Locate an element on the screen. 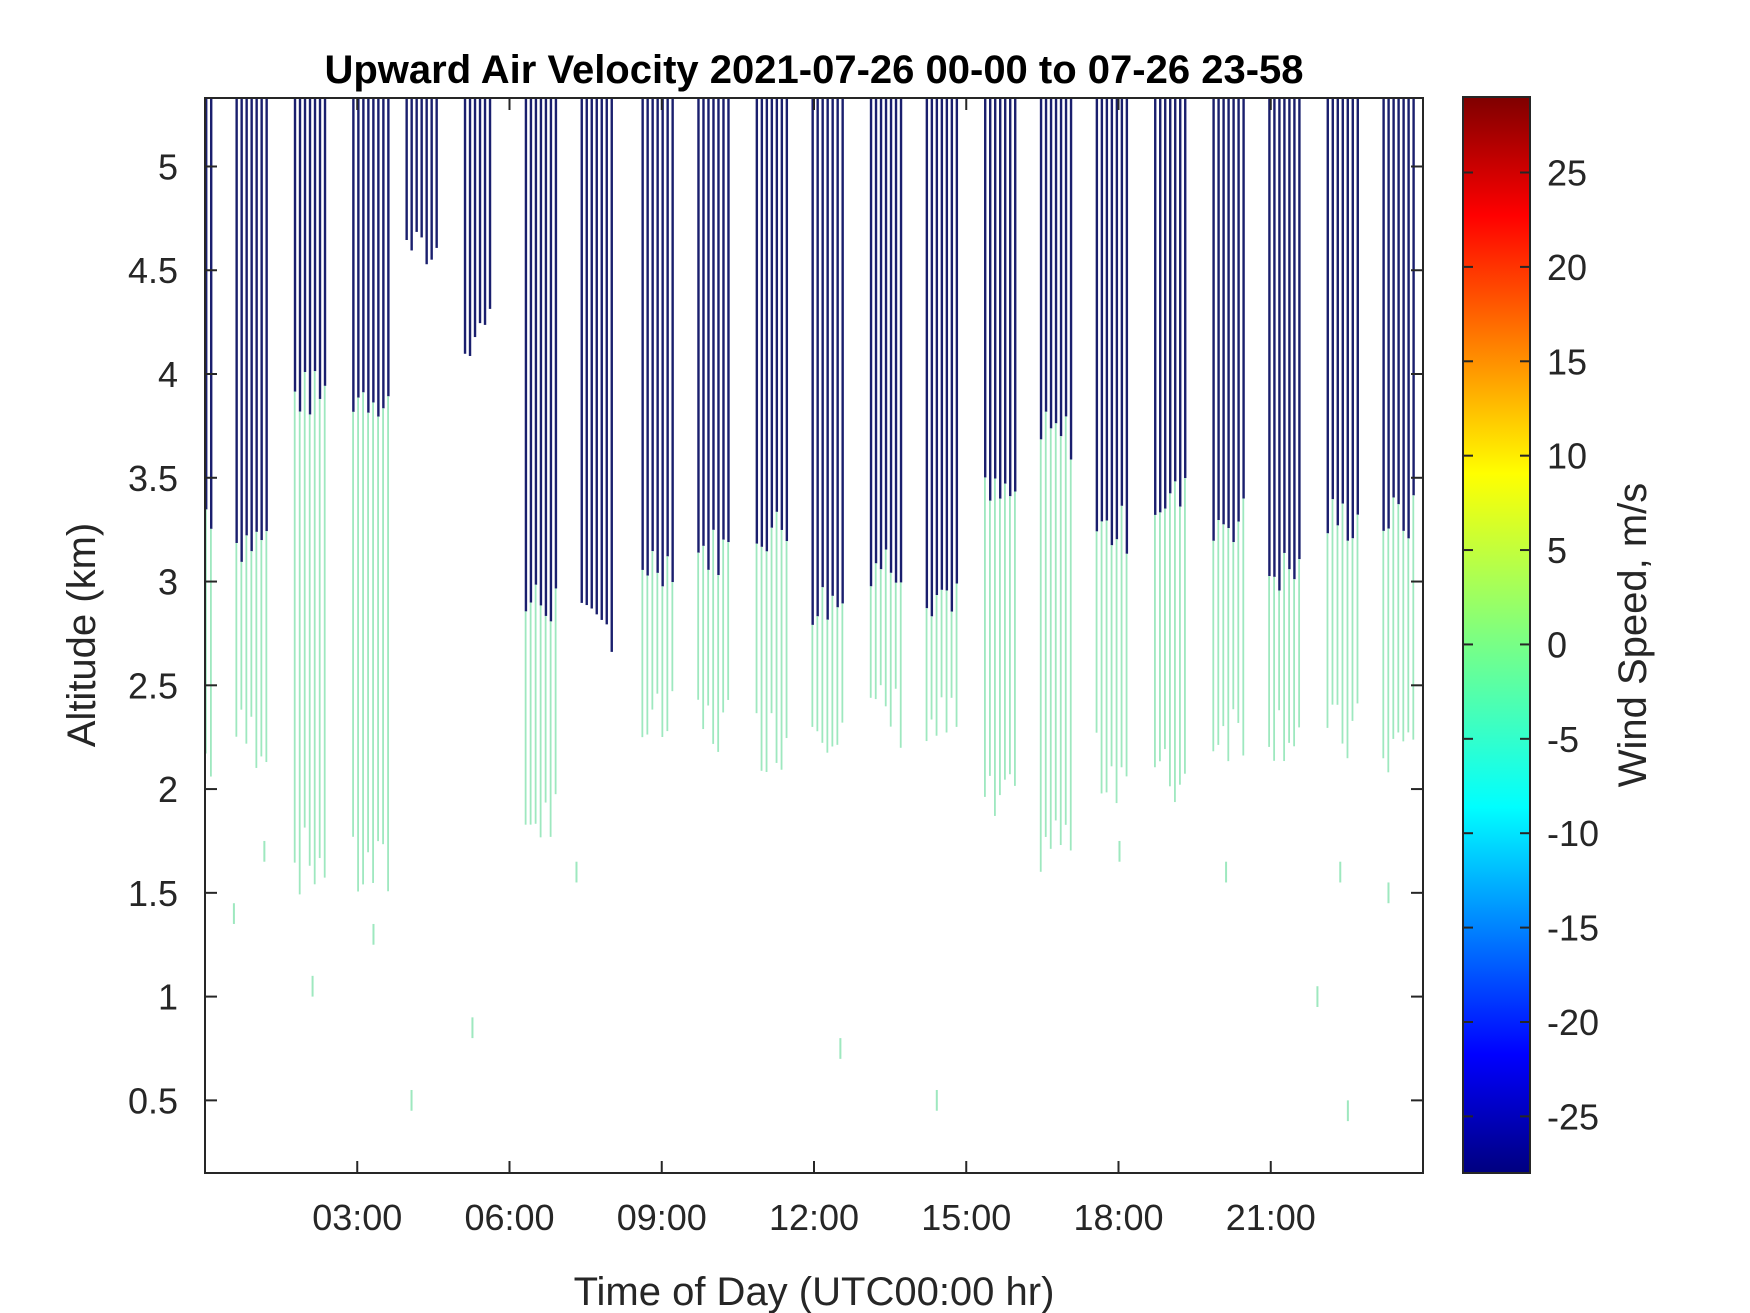  colorbar-tick-label: -10 is located at coordinates (1573, 833).